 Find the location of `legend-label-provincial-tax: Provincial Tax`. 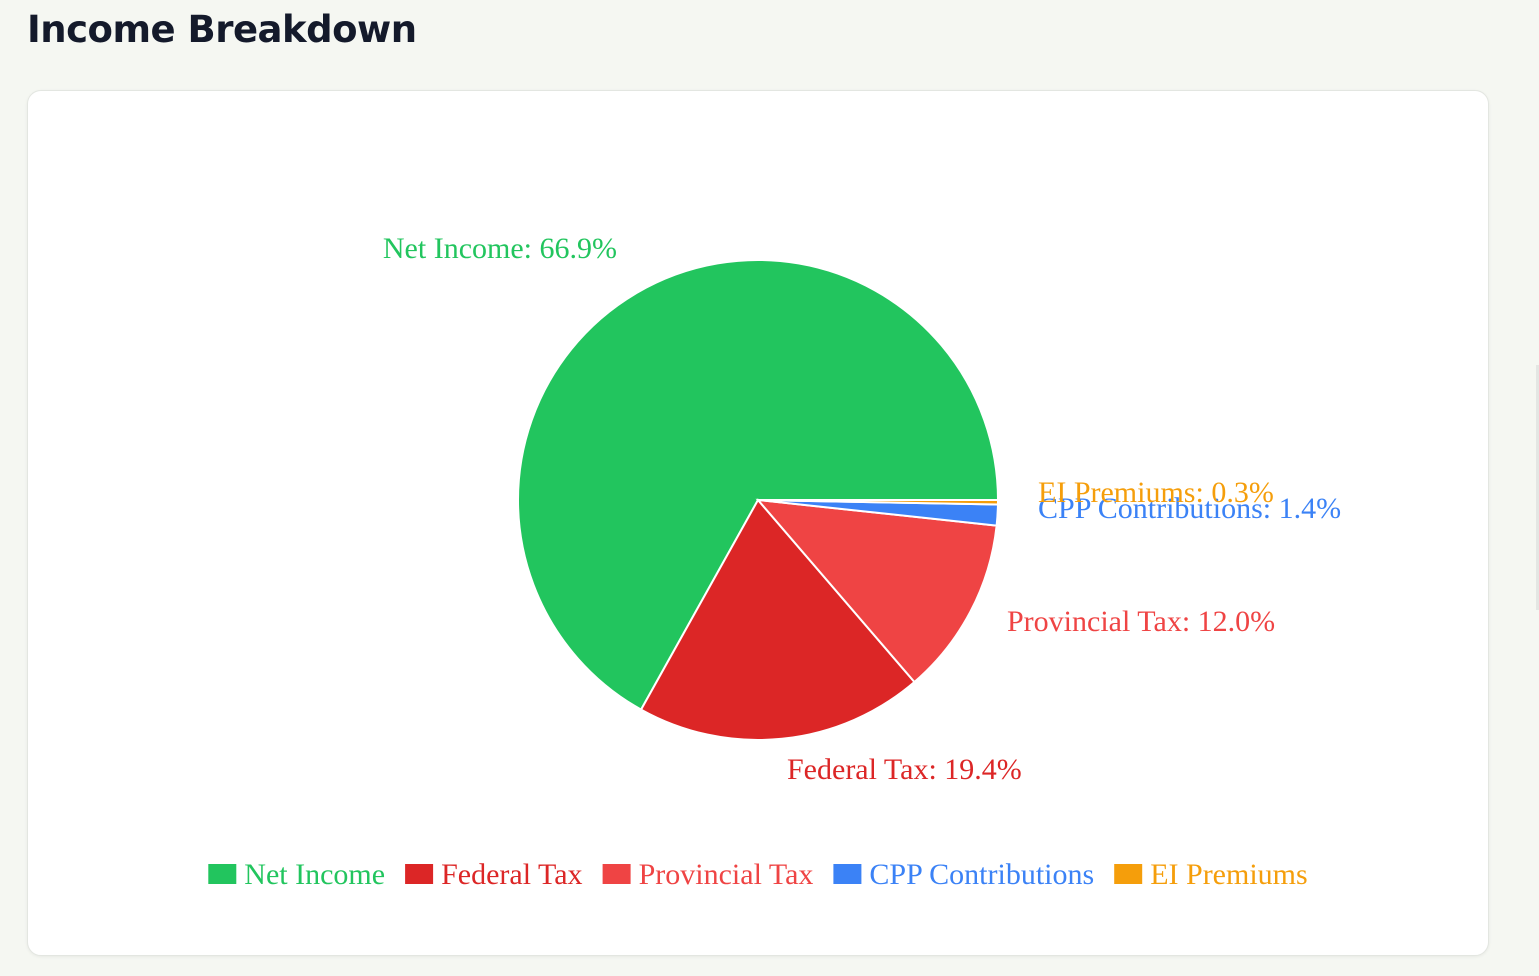

legend-label-provincial-tax: Provincial Tax is located at coordinates (726, 874).